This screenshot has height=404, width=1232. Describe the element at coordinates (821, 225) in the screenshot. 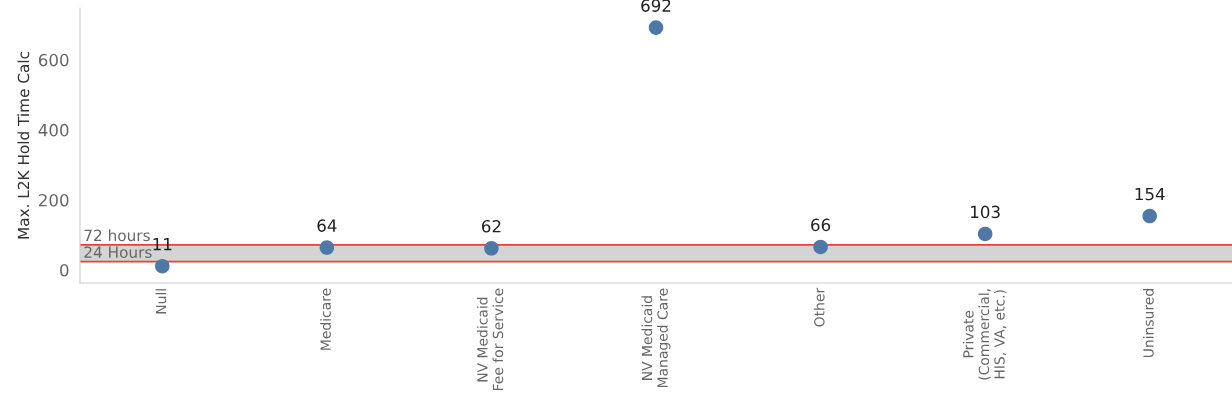

I see `data-label: 66` at that location.